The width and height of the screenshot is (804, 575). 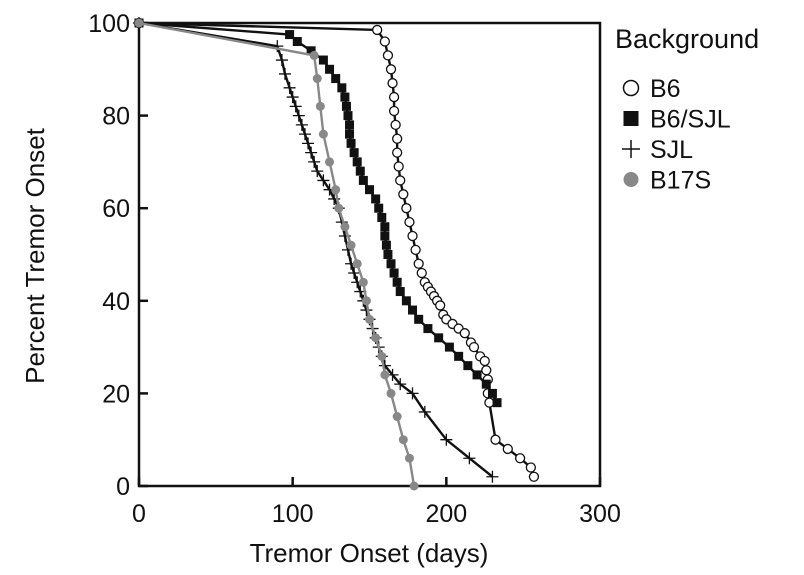 I want to click on legend-item-b17s: B17S, so click(x=667, y=181).